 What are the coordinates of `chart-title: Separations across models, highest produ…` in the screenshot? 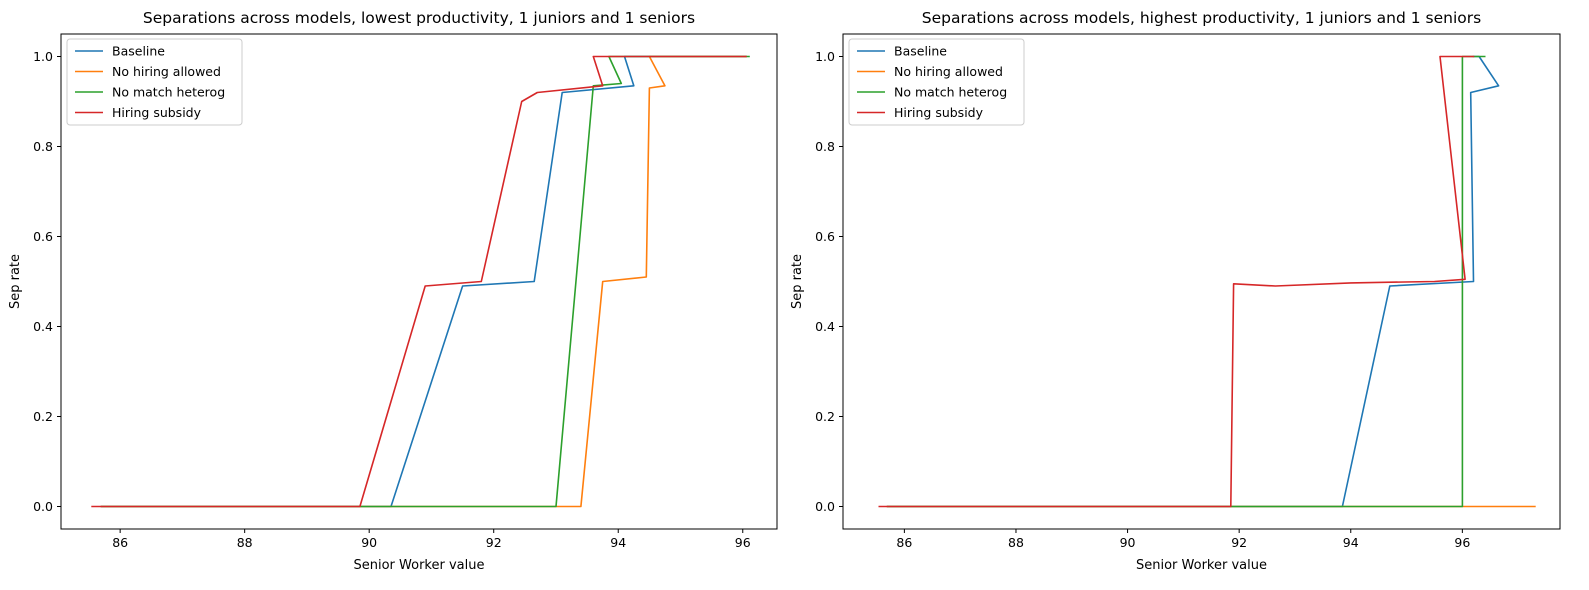 It's located at (1201, 18).